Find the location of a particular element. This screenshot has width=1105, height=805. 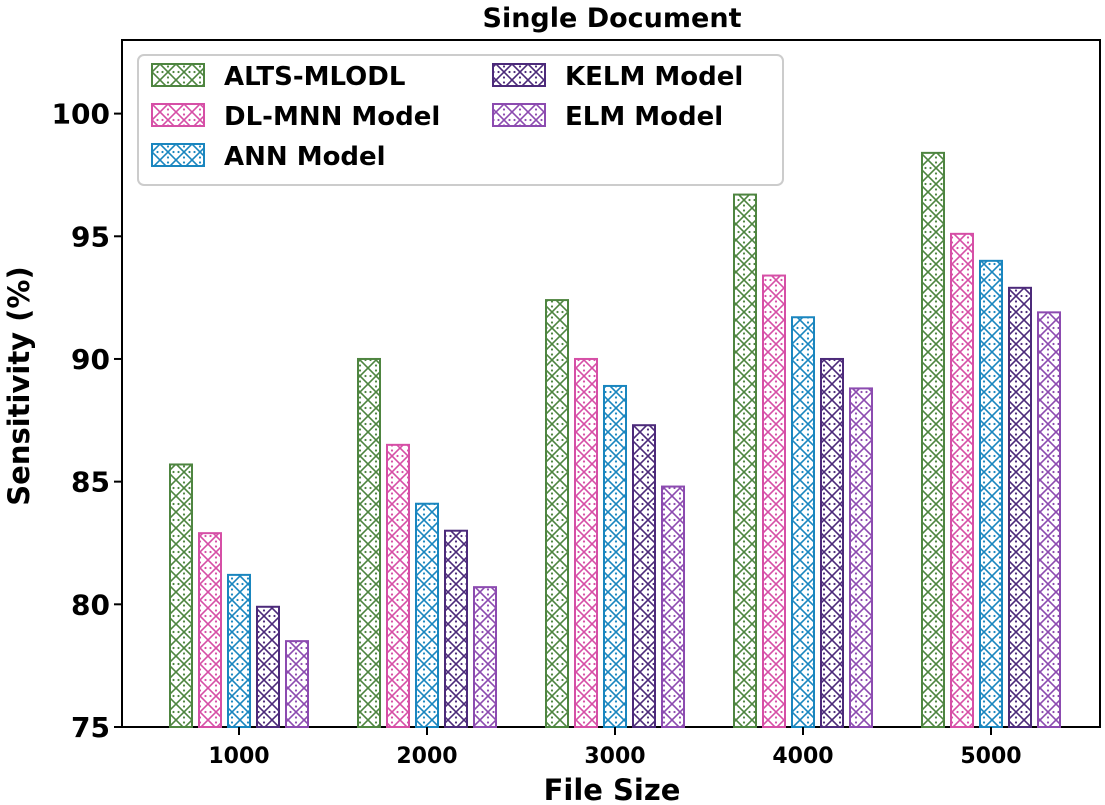

legend-swatch-ann-model is located at coordinates (178, 155).